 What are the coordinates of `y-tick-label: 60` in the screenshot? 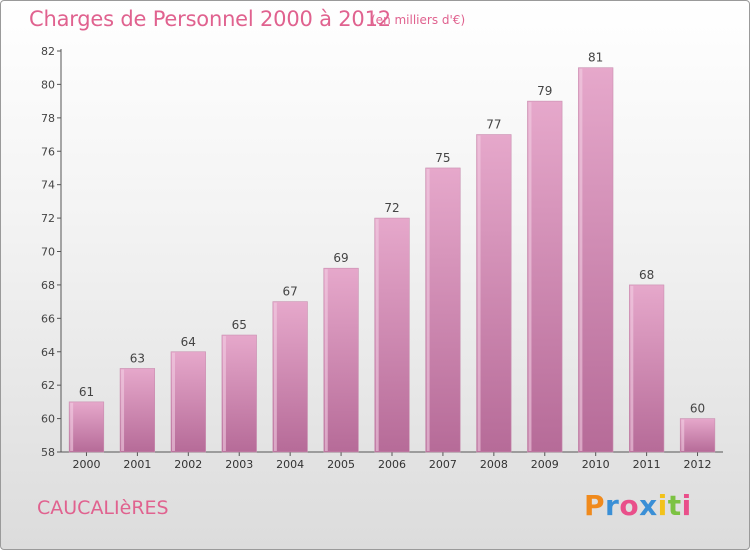 It's located at (48, 419).